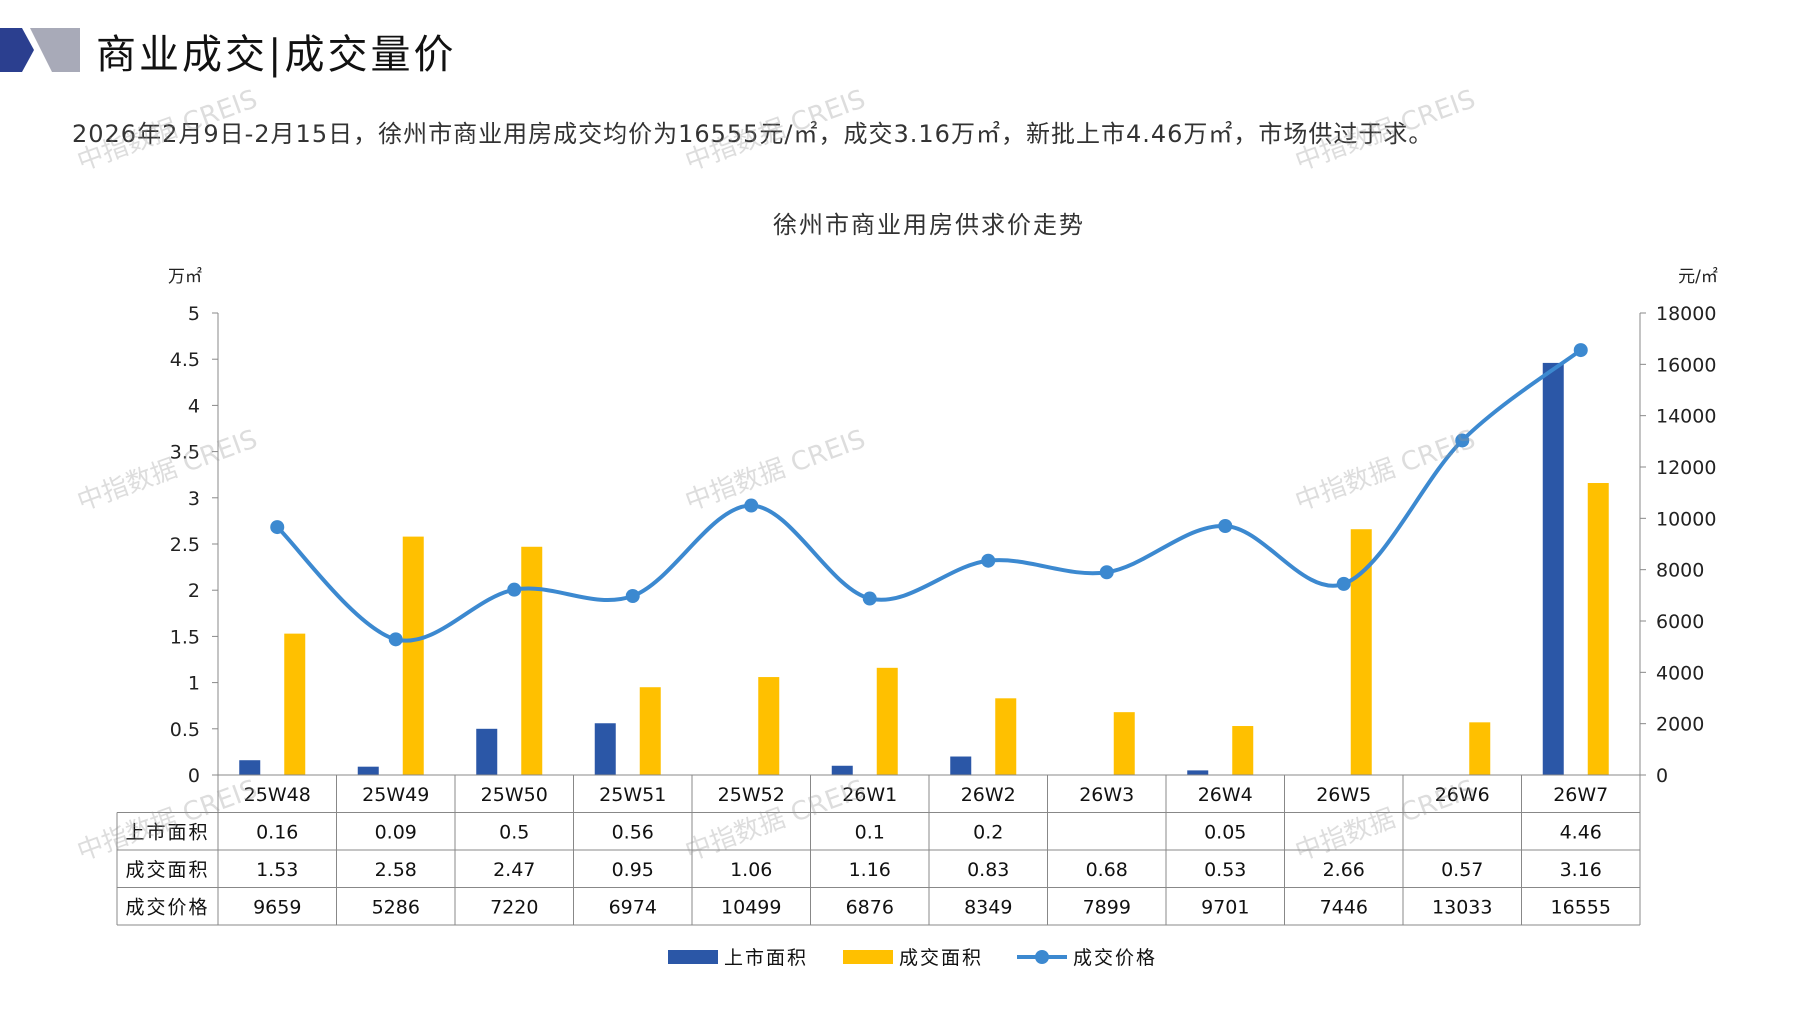 This screenshot has height=1010, width=1797. I want to click on data-label: 2.66, so click(1344, 870).